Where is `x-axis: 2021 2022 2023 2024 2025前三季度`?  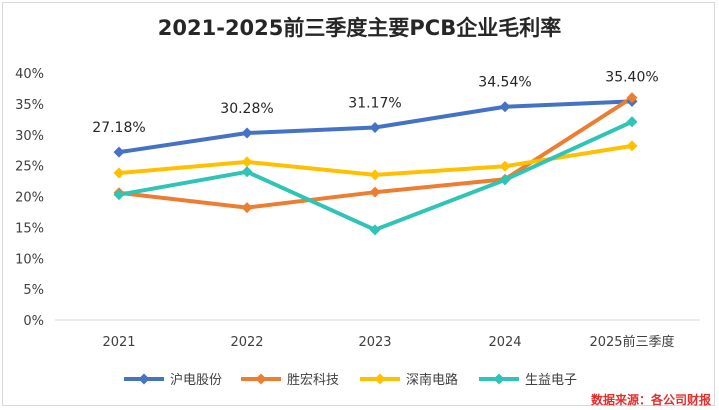 x-axis: 2021 2022 2023 2024 2025前三季度 is located at coordinates (377, 334).